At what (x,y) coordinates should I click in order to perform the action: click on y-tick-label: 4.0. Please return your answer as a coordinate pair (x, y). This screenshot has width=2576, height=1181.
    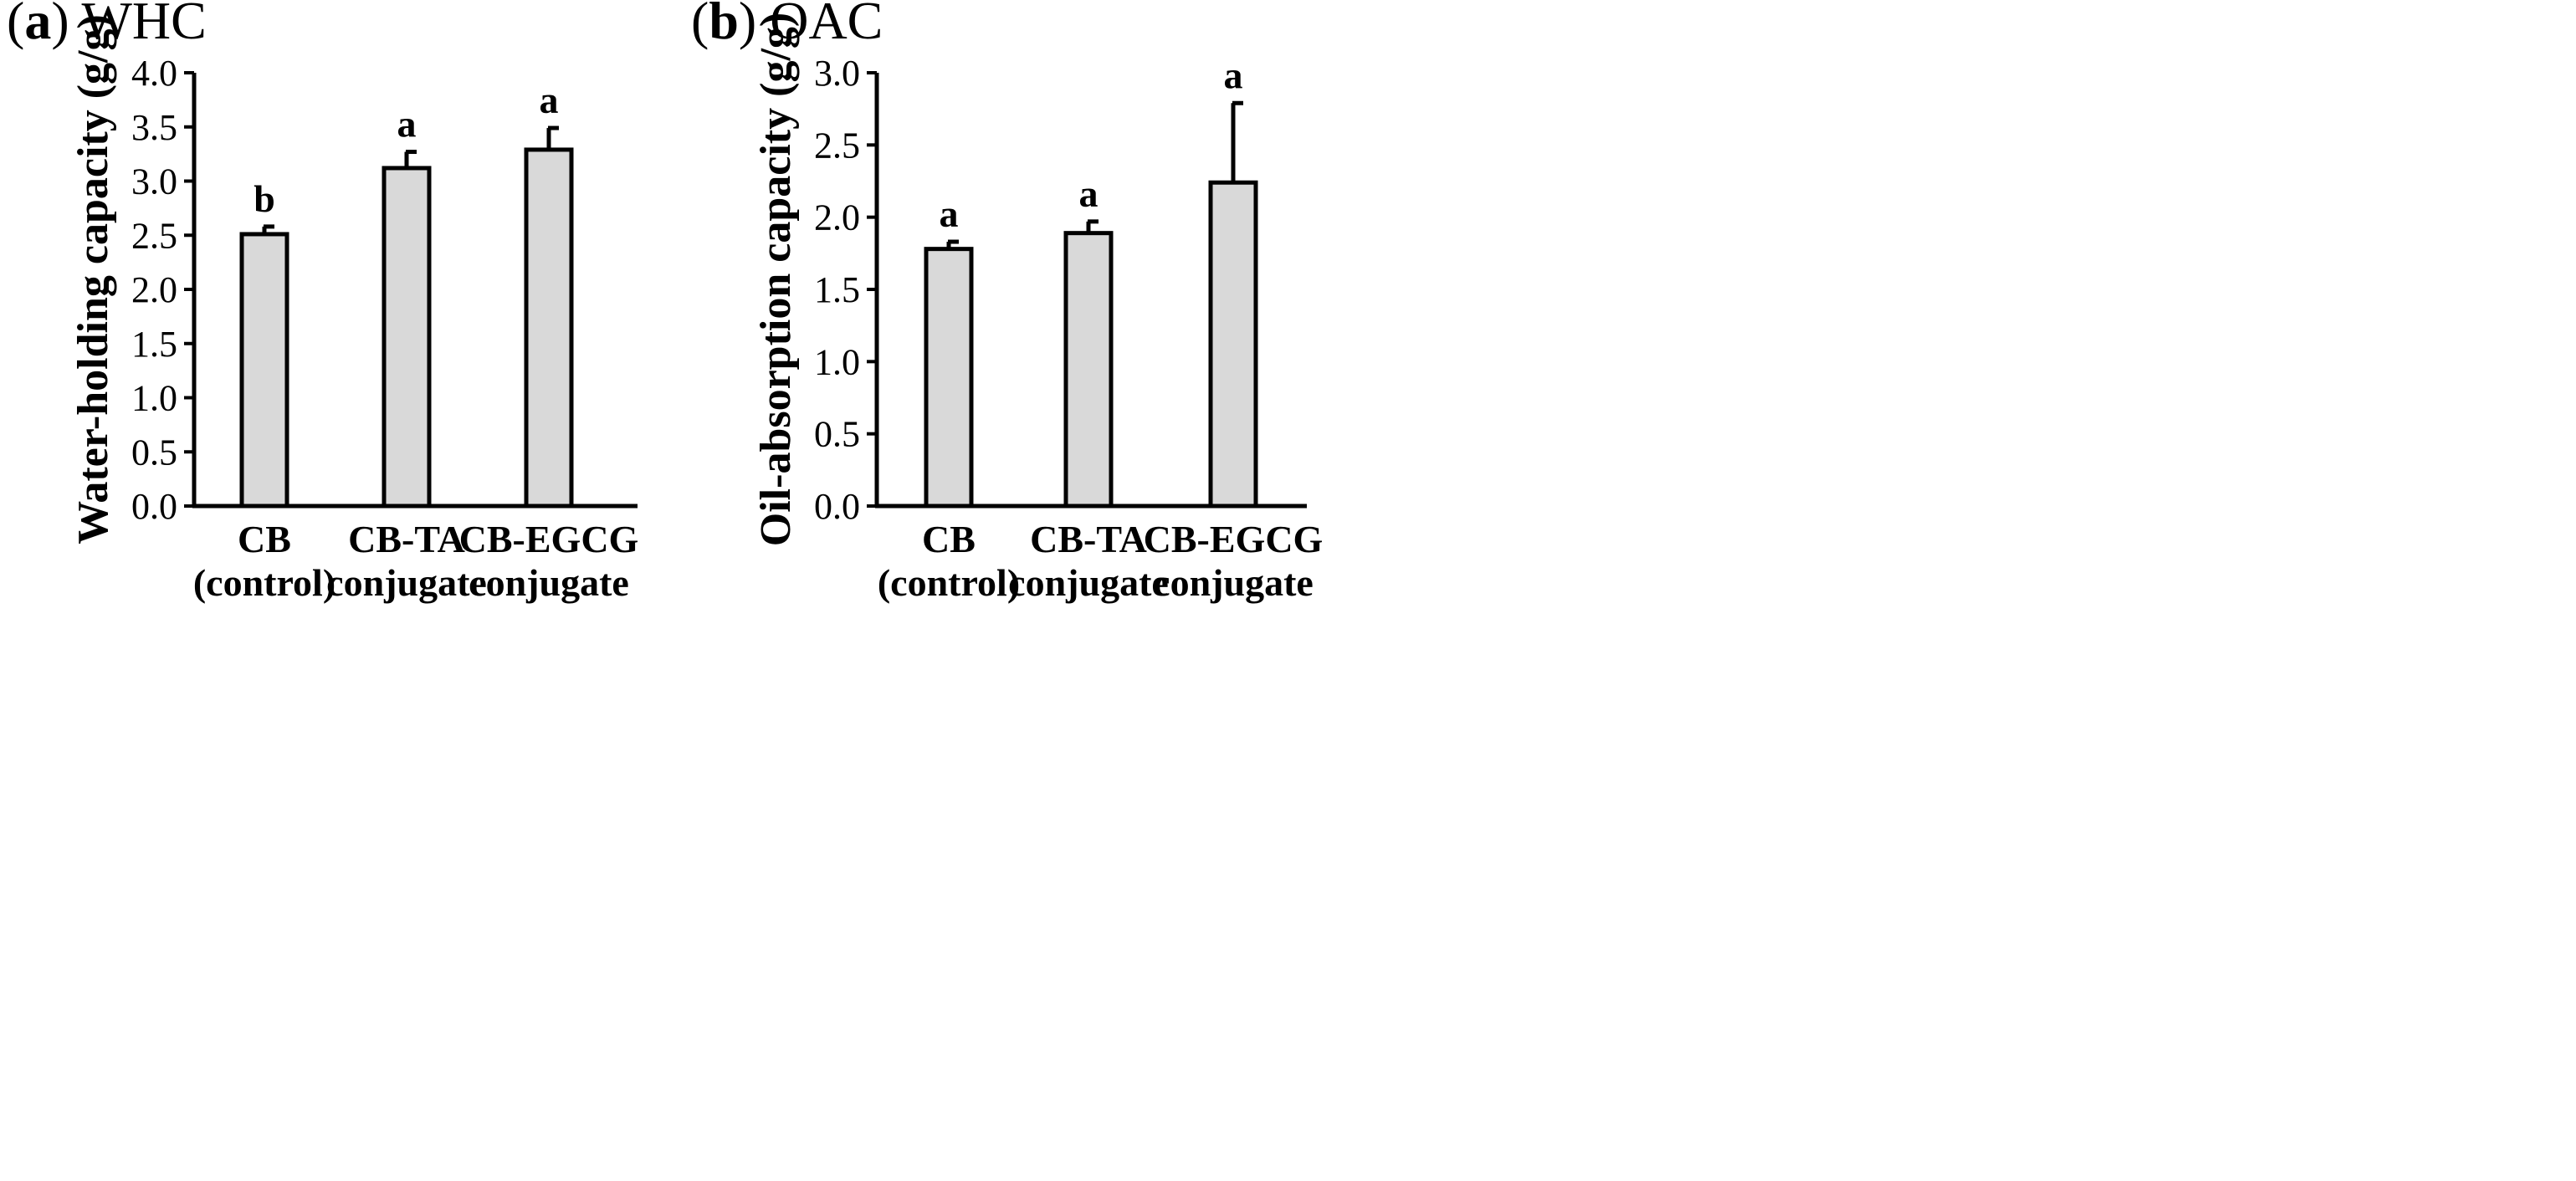
    Looking at the image, I should click on (154, 74).